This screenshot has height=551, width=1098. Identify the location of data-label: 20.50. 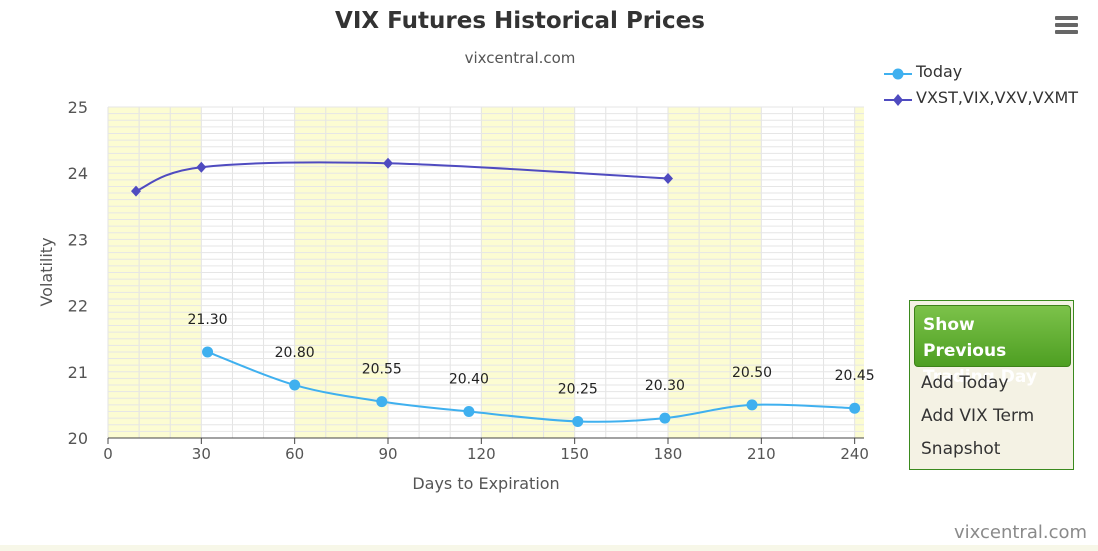
(752, 373).